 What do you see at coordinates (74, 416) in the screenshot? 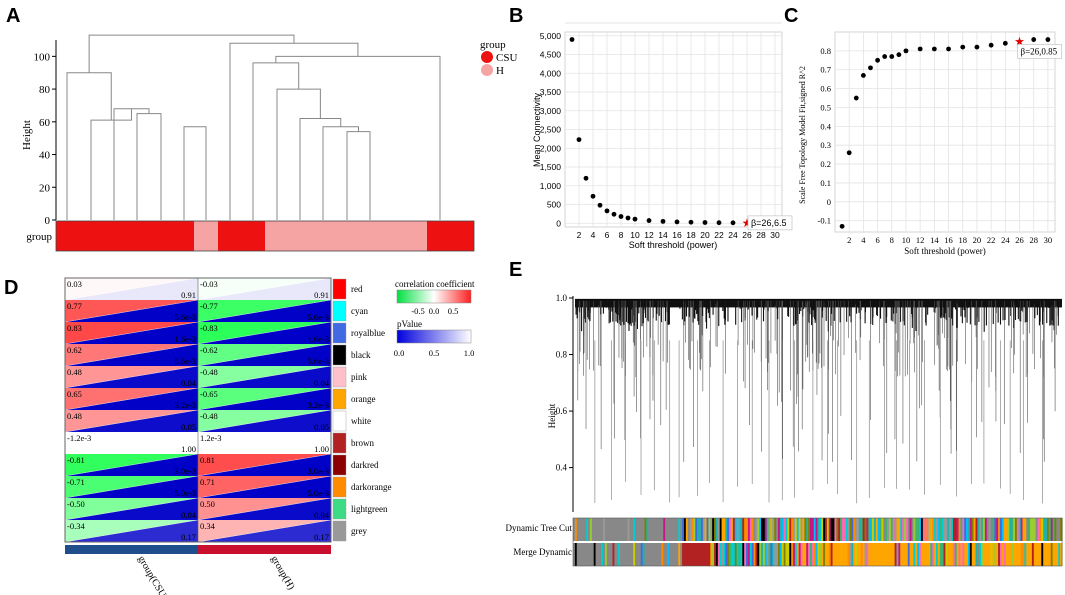
I see `d-cell-r: 0.48` at bounding box center [74, 416].